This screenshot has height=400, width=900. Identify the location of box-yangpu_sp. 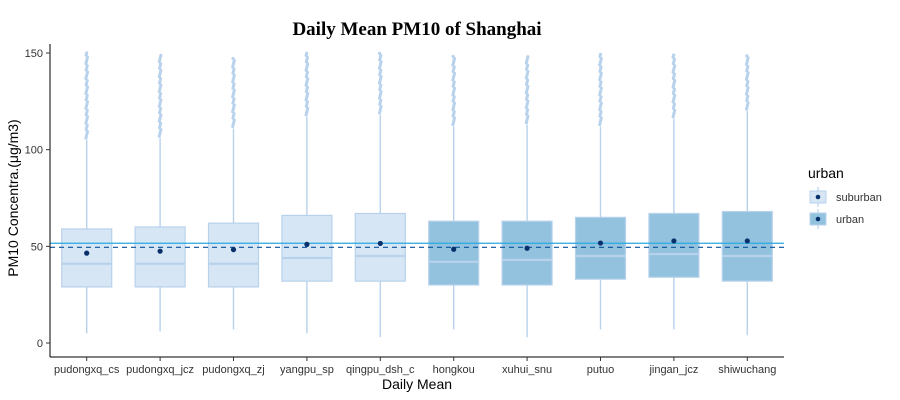
(307, 192).